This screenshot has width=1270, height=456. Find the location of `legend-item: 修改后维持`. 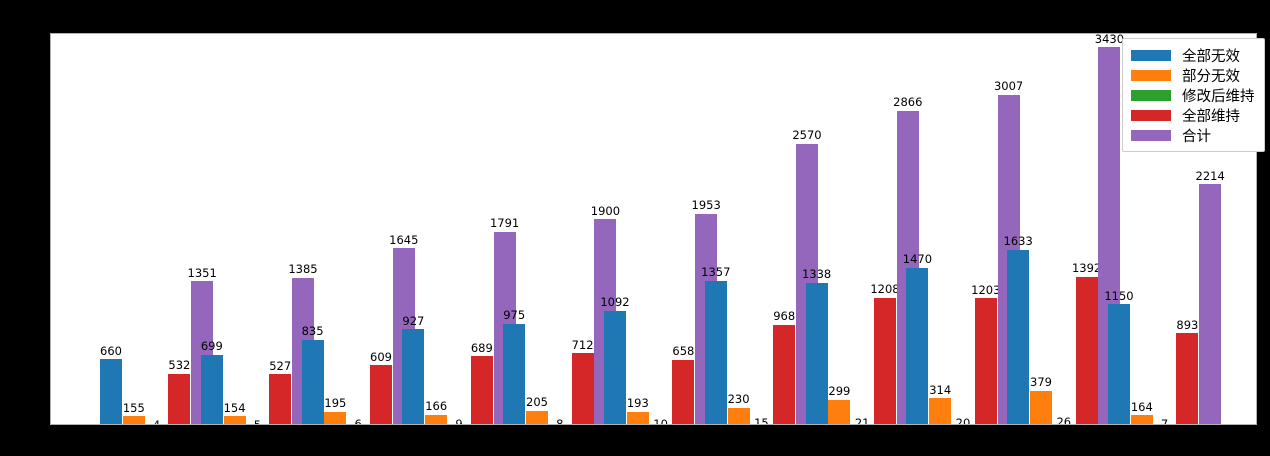

legend-item: 修改后维持 is located at coordinates (1193, 95).